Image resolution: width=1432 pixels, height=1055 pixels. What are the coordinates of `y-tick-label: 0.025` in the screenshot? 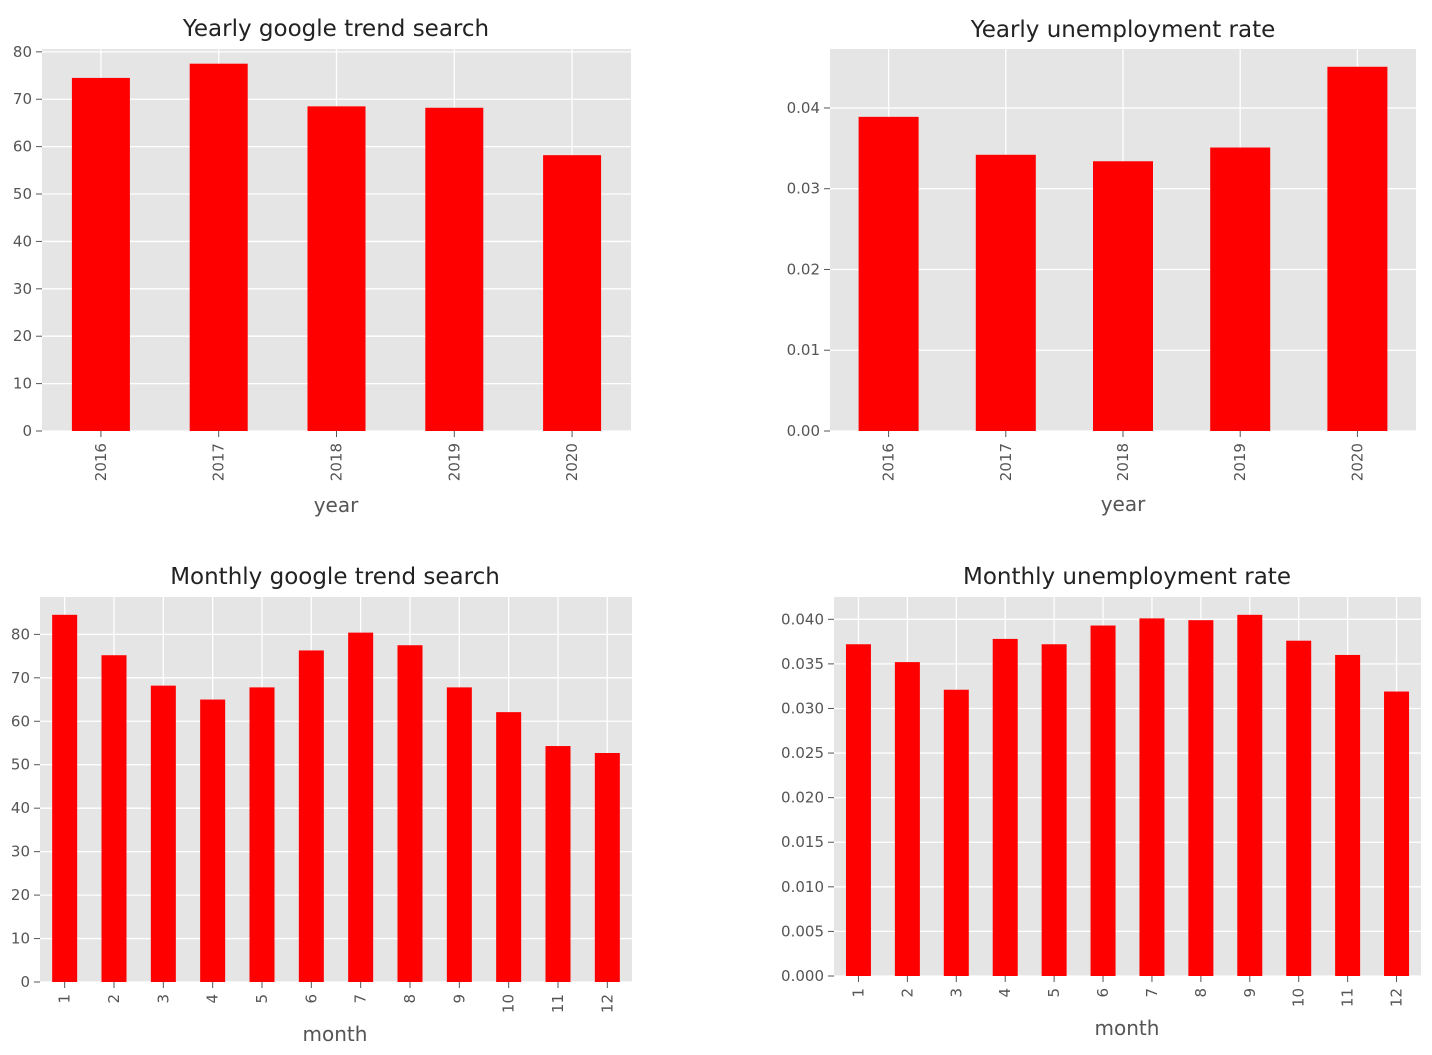 It's located at (802, 753).